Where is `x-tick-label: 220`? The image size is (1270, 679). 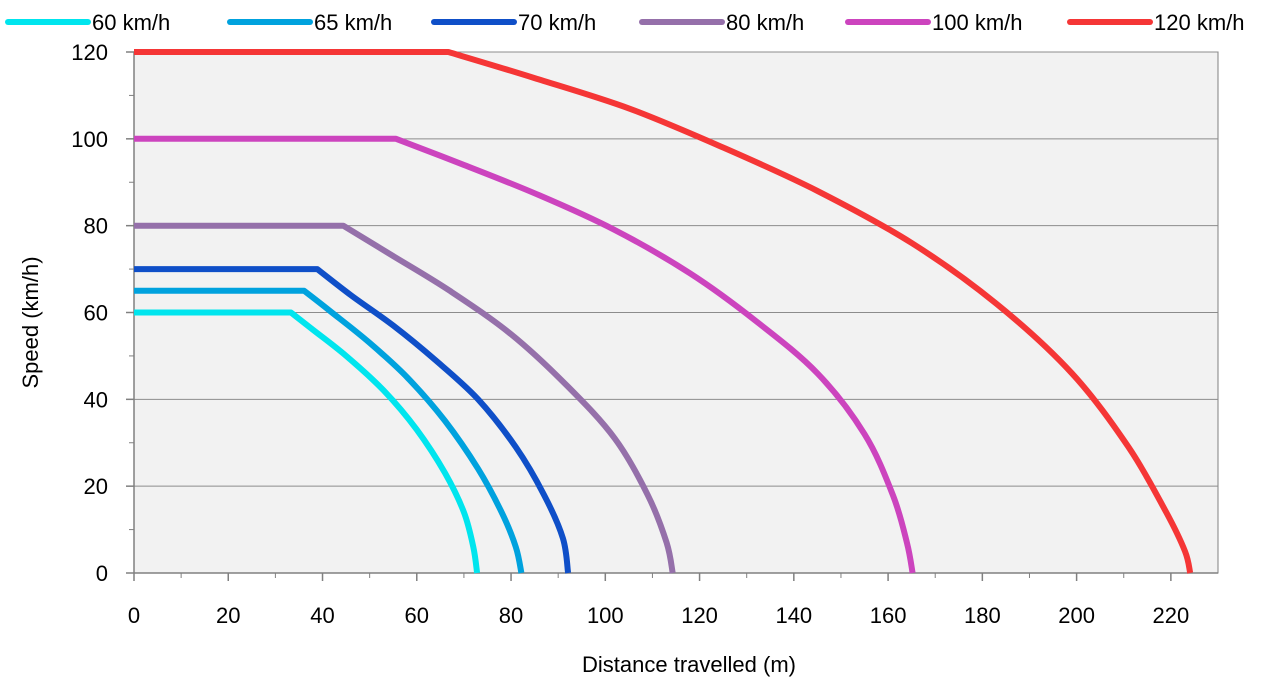 x-tick-label: 220 is located at coordinates (1171, 615).